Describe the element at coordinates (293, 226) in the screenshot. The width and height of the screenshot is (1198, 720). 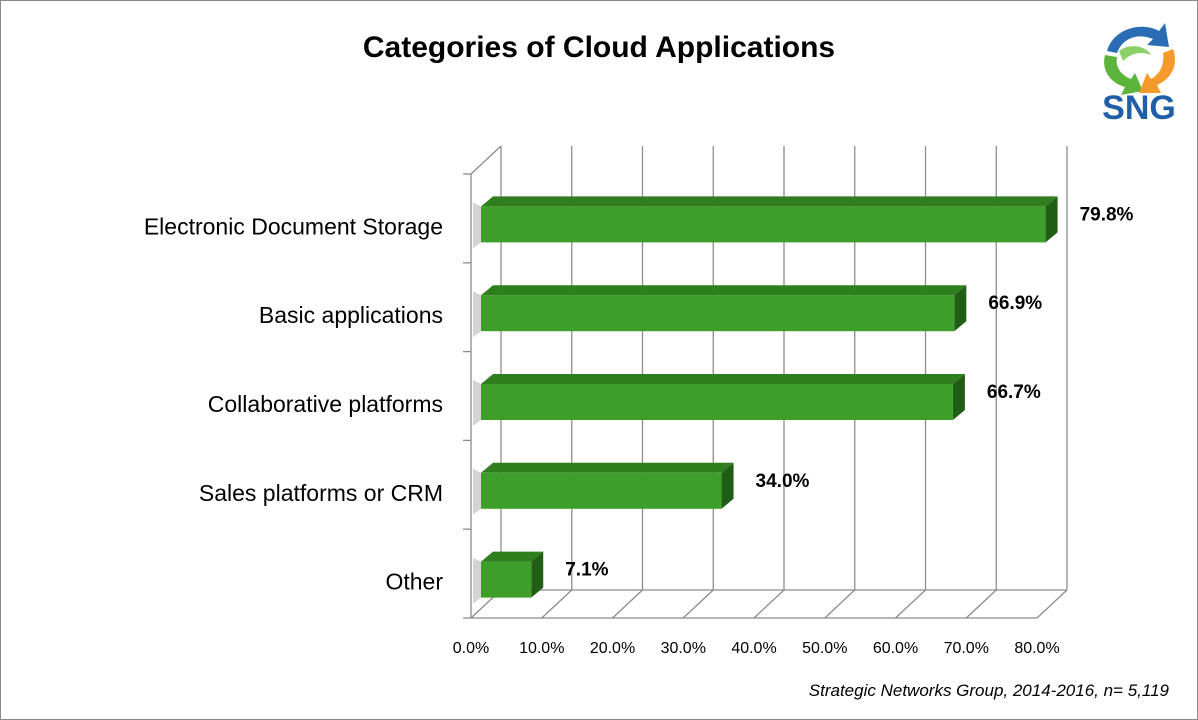
I see `category-label: Electronic Document Storage` at that location.